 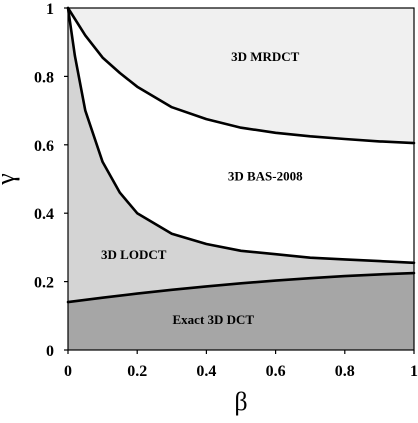 I want to click on y-tick-label: 0.6, so click(x=44, y=146).